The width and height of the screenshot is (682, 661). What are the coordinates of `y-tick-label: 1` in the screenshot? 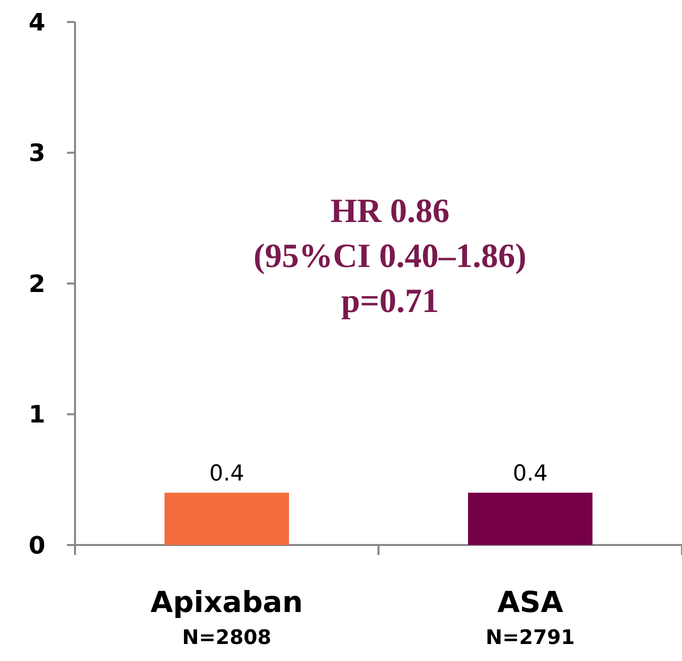 It's located at (37, 414).